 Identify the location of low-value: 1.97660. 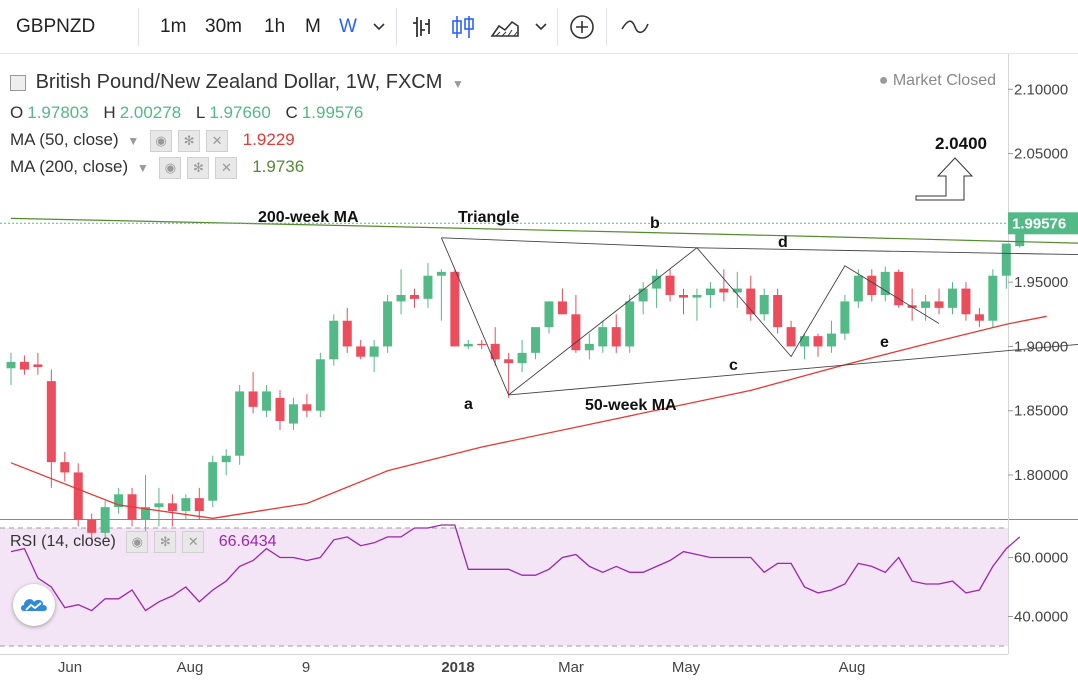
(240, 112).